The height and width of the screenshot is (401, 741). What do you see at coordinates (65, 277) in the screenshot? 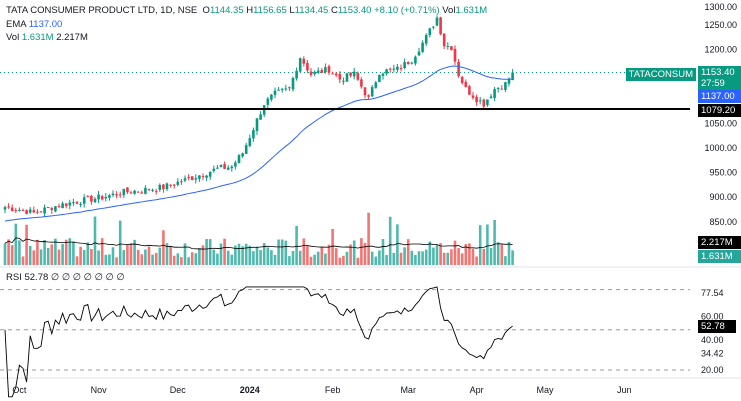
I see `rsi-legend: RSI 52.78 ∅ ∅ ∅ ∅ ∅ ∅ ∅` at bounding box center [65, 277].